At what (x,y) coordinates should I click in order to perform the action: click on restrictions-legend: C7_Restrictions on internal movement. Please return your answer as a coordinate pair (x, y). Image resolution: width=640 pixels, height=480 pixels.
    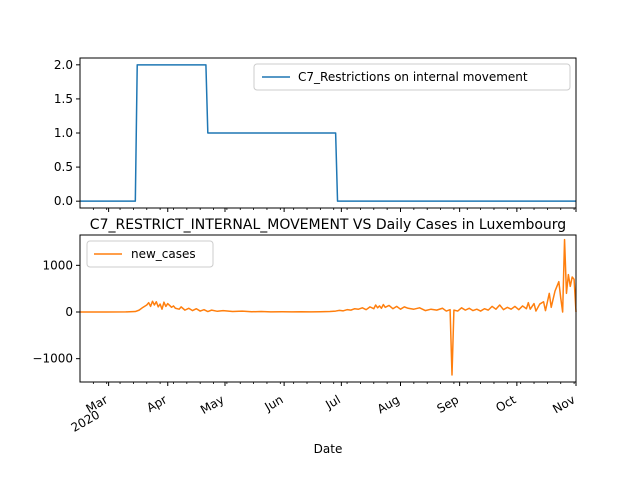
    Looking at the image, I should click on (412, 77).